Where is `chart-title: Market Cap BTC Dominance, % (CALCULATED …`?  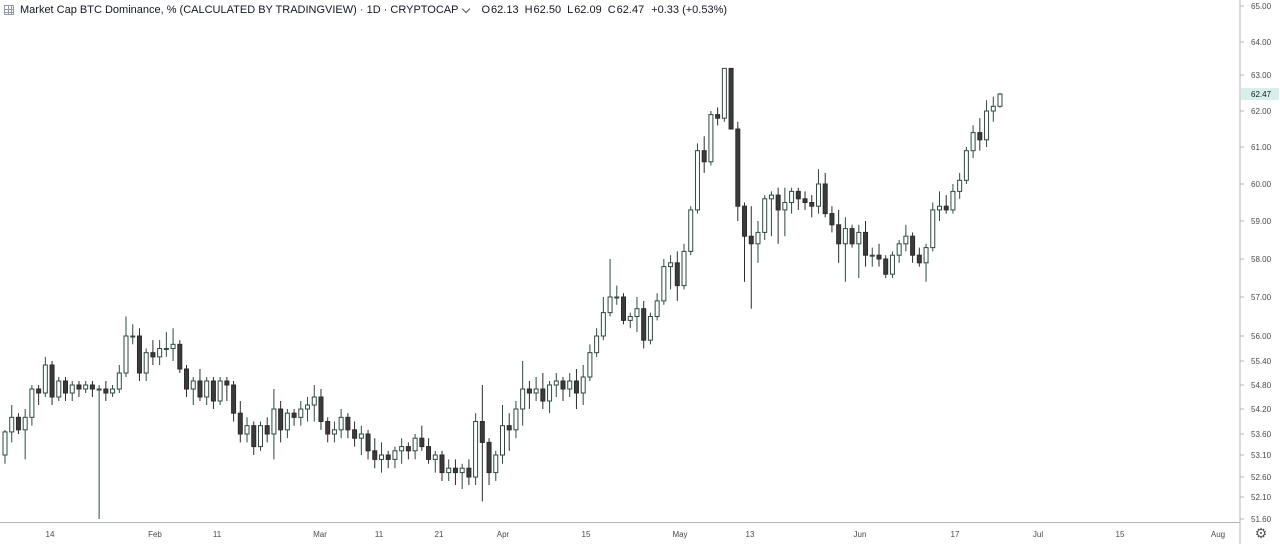 chart-title: Market Cap BTC Dominance, % (CALCULATED … is located at coordinates (239, 10).